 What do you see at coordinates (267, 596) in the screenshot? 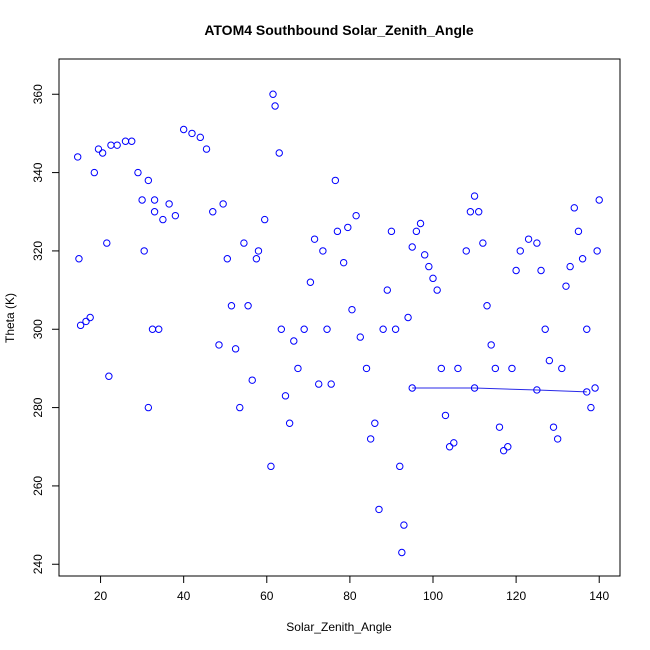
I see `x-tick-label: 60` at bounding box center [267, 596].